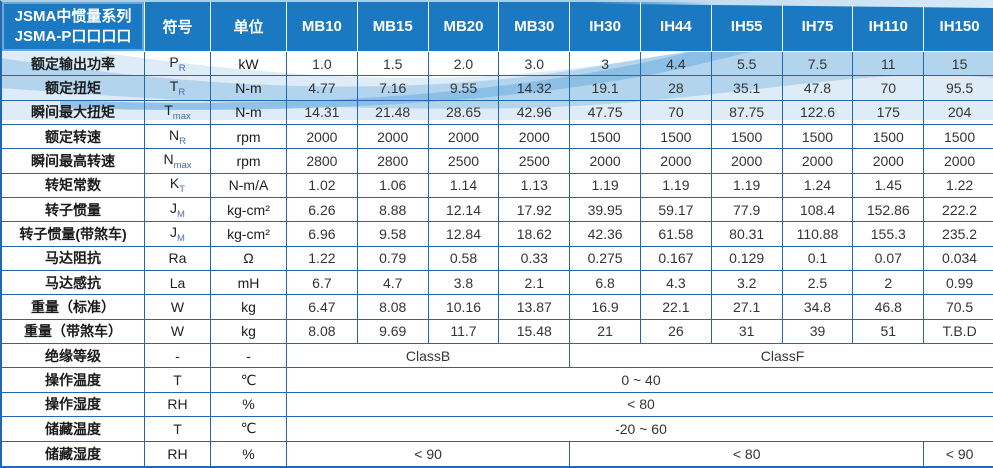 The image size is (993, 468). What do you see at coordinates (322, 210) in the screenshot?
I see `value-cell: 6.26` at bounding box center [322, 210].